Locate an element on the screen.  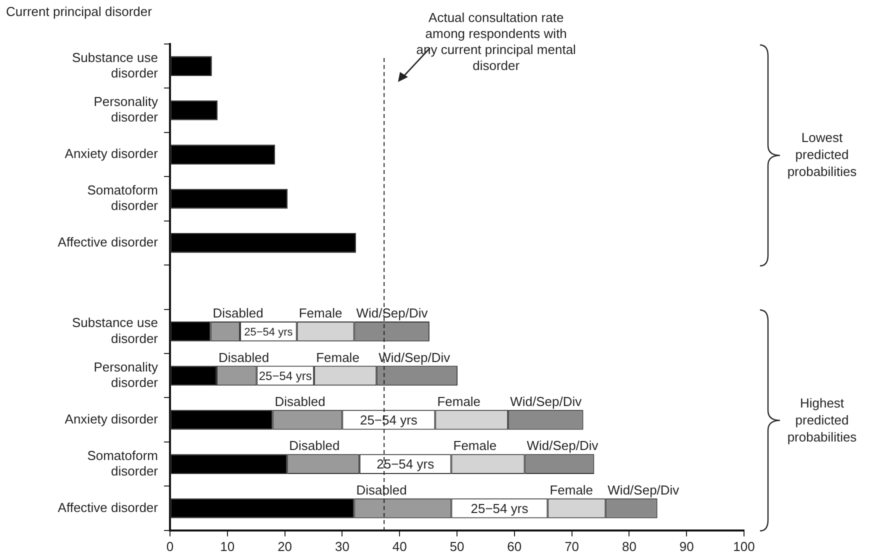
x-tick-label: 20 is located at coordinates (285, 546).